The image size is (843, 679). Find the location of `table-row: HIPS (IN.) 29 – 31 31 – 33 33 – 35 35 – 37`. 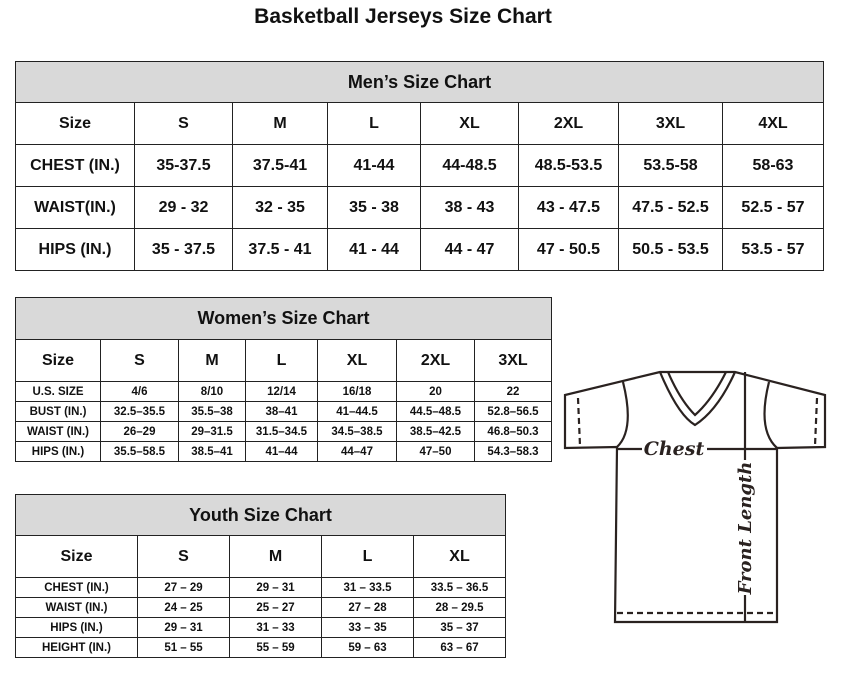

table-row: HIPS (IN.) 29 – 31 31 – 33 33 – 35 35 – 37 is located at coordinates (261, 627).